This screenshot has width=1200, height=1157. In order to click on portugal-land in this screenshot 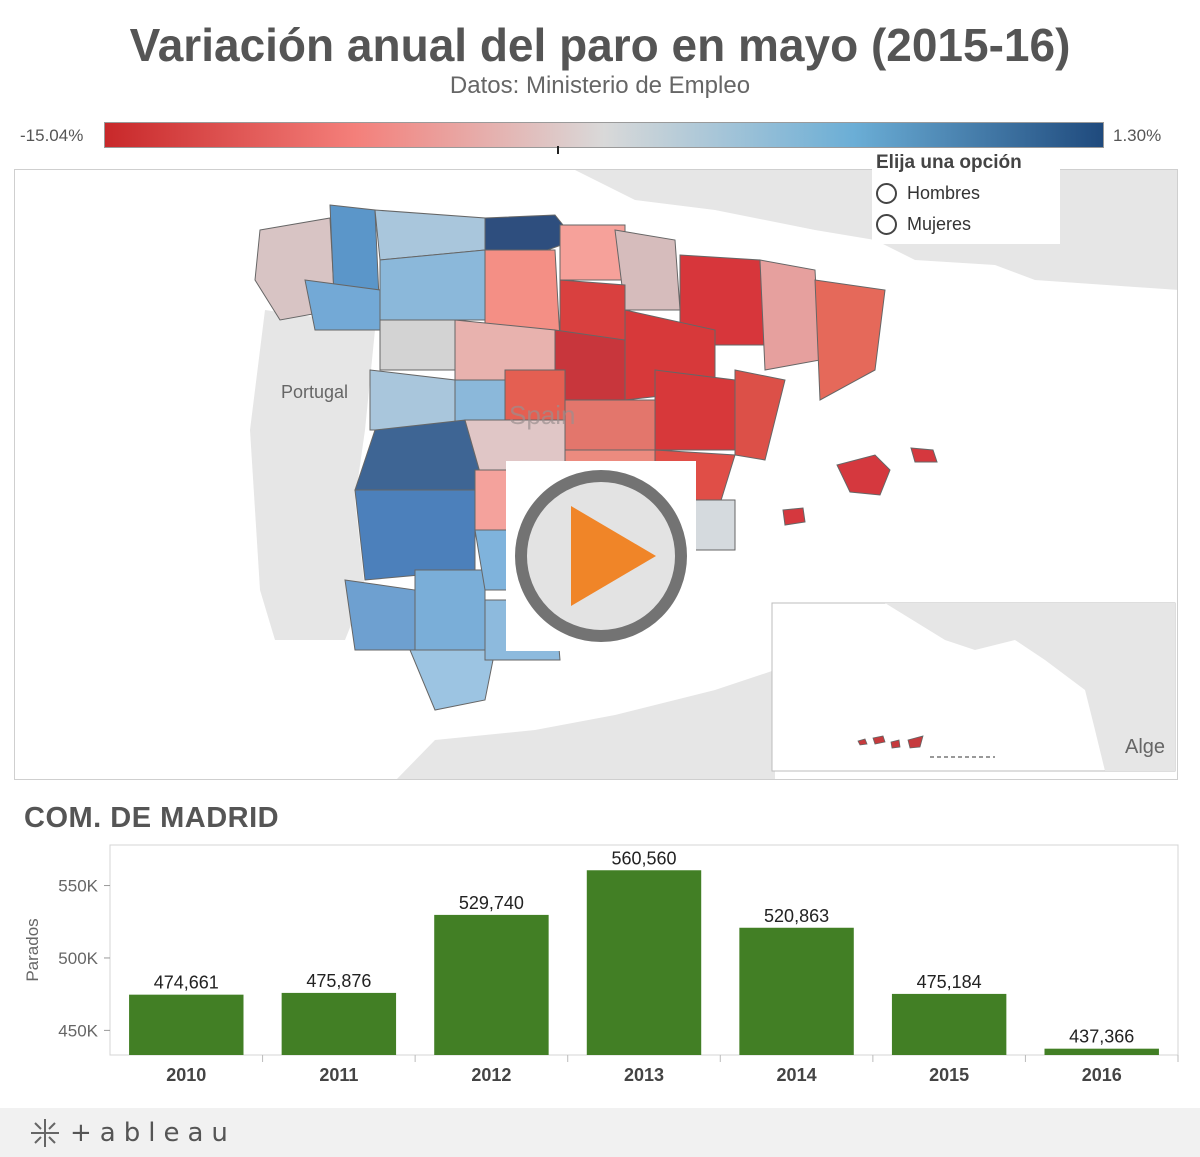, I will do `click(312, 475)`.